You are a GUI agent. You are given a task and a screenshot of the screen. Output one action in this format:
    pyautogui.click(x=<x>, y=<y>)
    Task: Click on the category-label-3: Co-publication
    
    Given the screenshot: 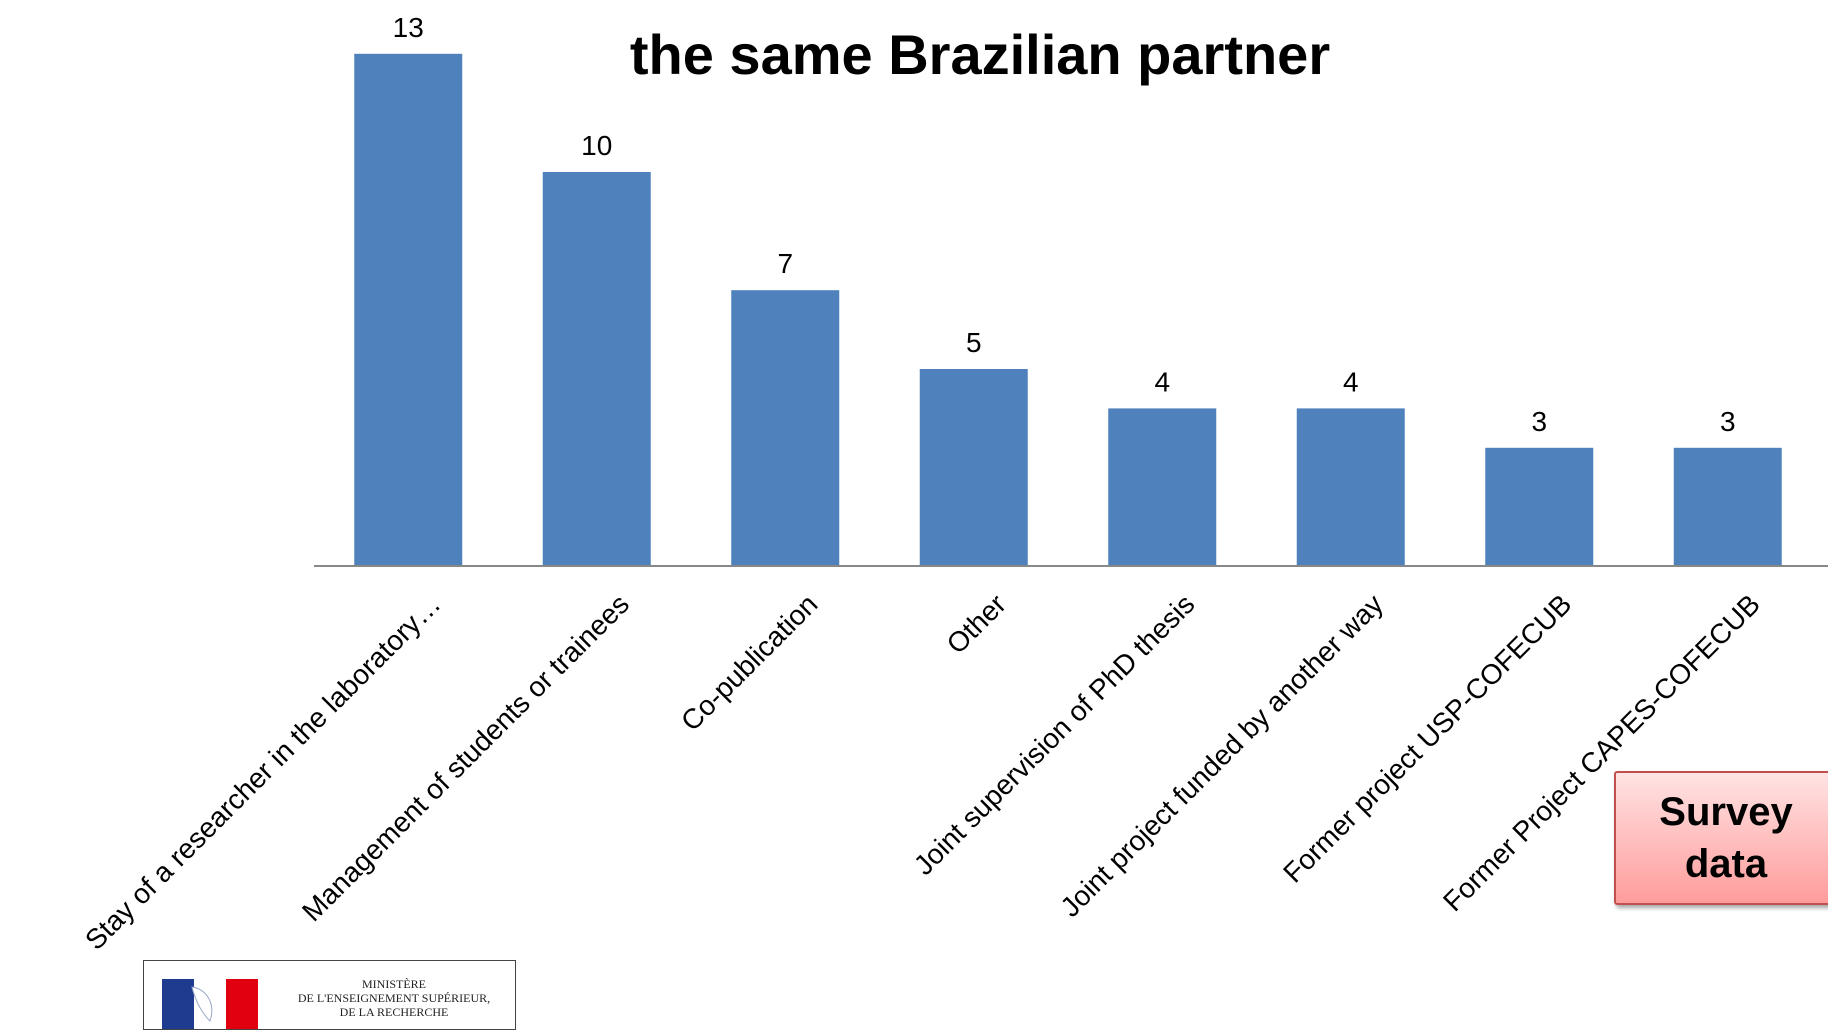 What is the action you would take?
    pyautogui.click(x=749, y=662)
    